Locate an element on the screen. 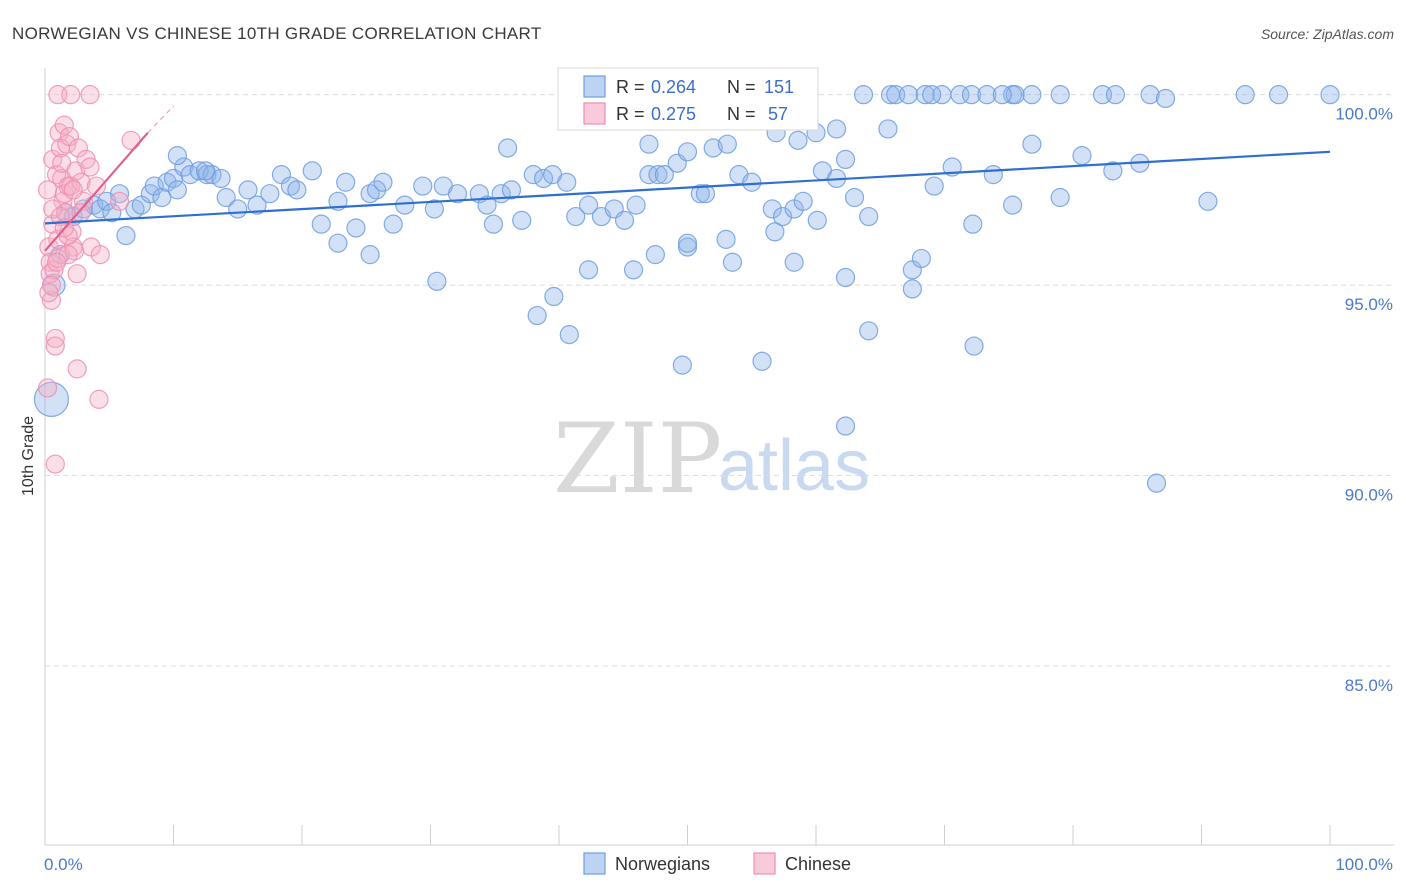  y-tick-labels: 100.0% 95.0% 90.0% 85.0% is located at coordinates (1364, 400).